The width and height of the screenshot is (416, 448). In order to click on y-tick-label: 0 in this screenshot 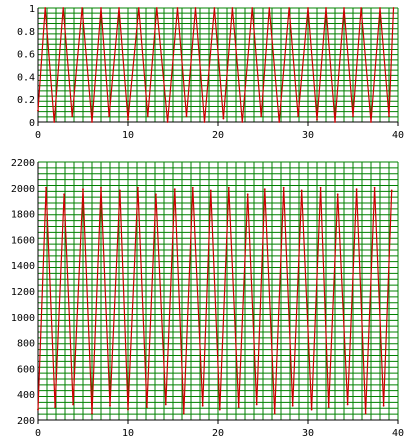, I will do `click(32, 123)`.